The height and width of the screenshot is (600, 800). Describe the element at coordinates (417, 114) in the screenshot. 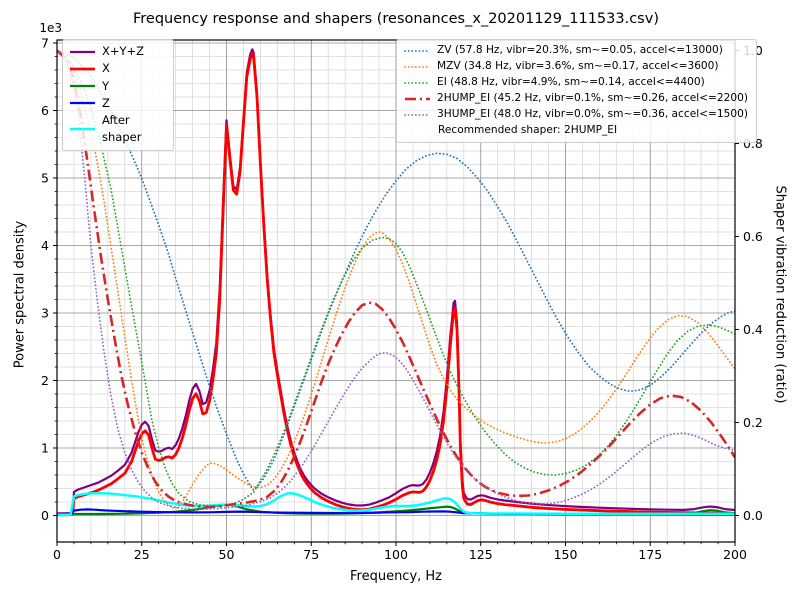

I see `legend-line-sample-3HUMP_EI` at that location.